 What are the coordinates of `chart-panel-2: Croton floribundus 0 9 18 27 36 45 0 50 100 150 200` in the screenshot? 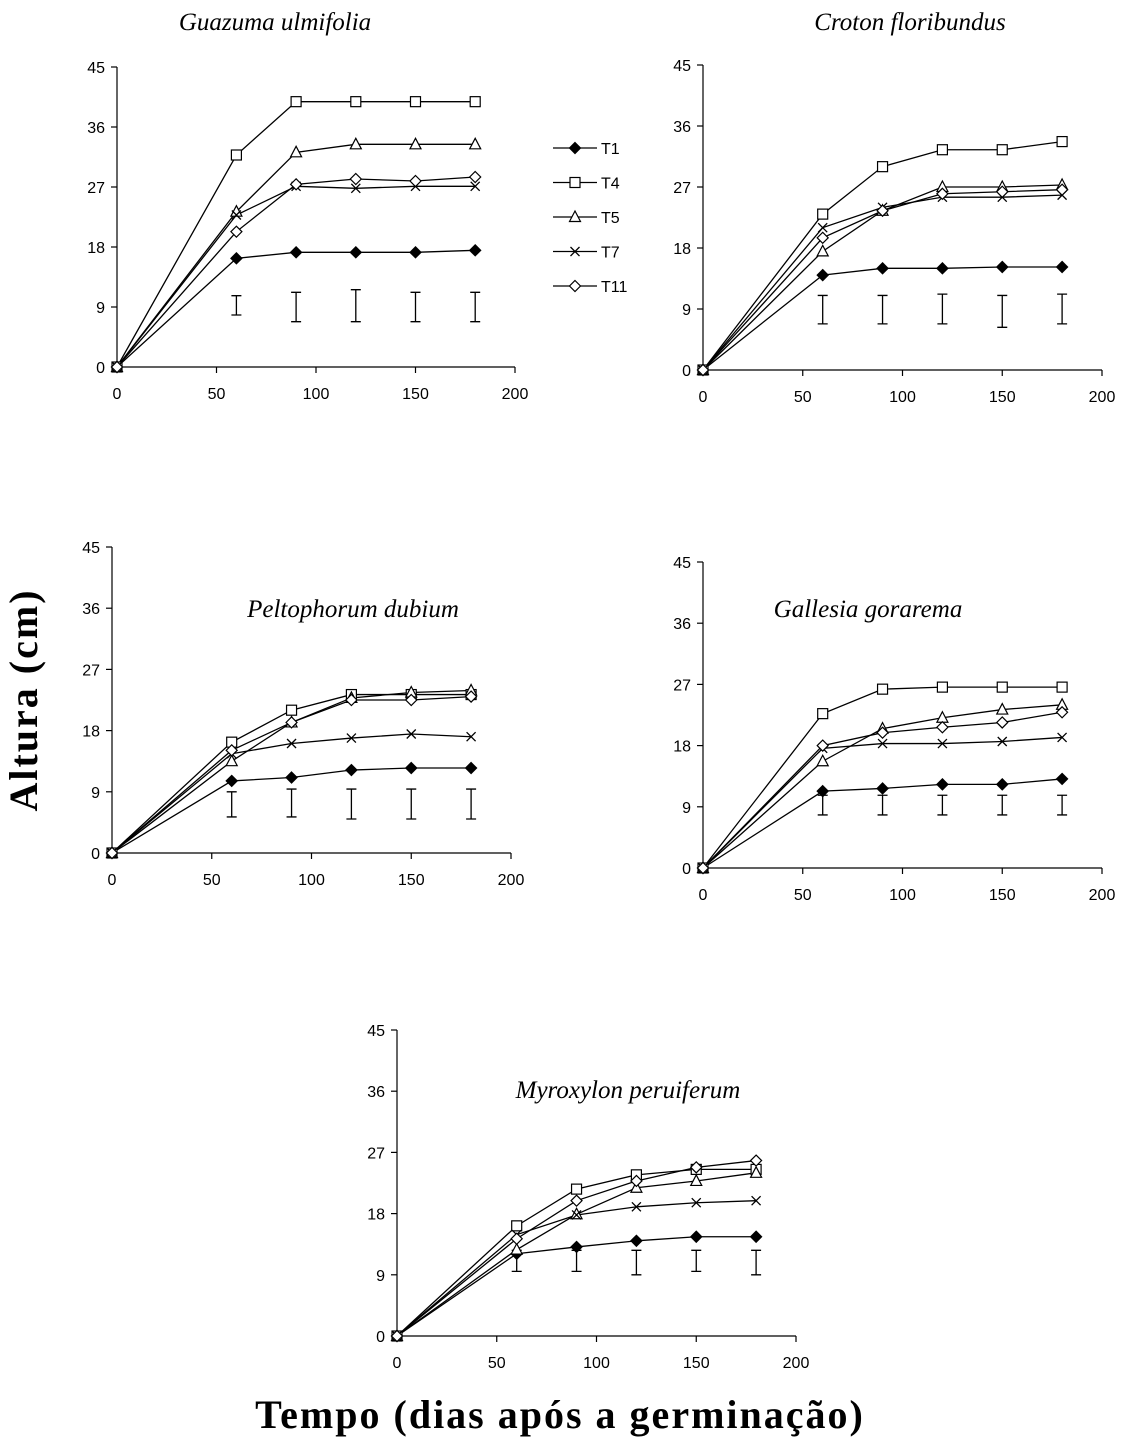 It's located at (894, 207).